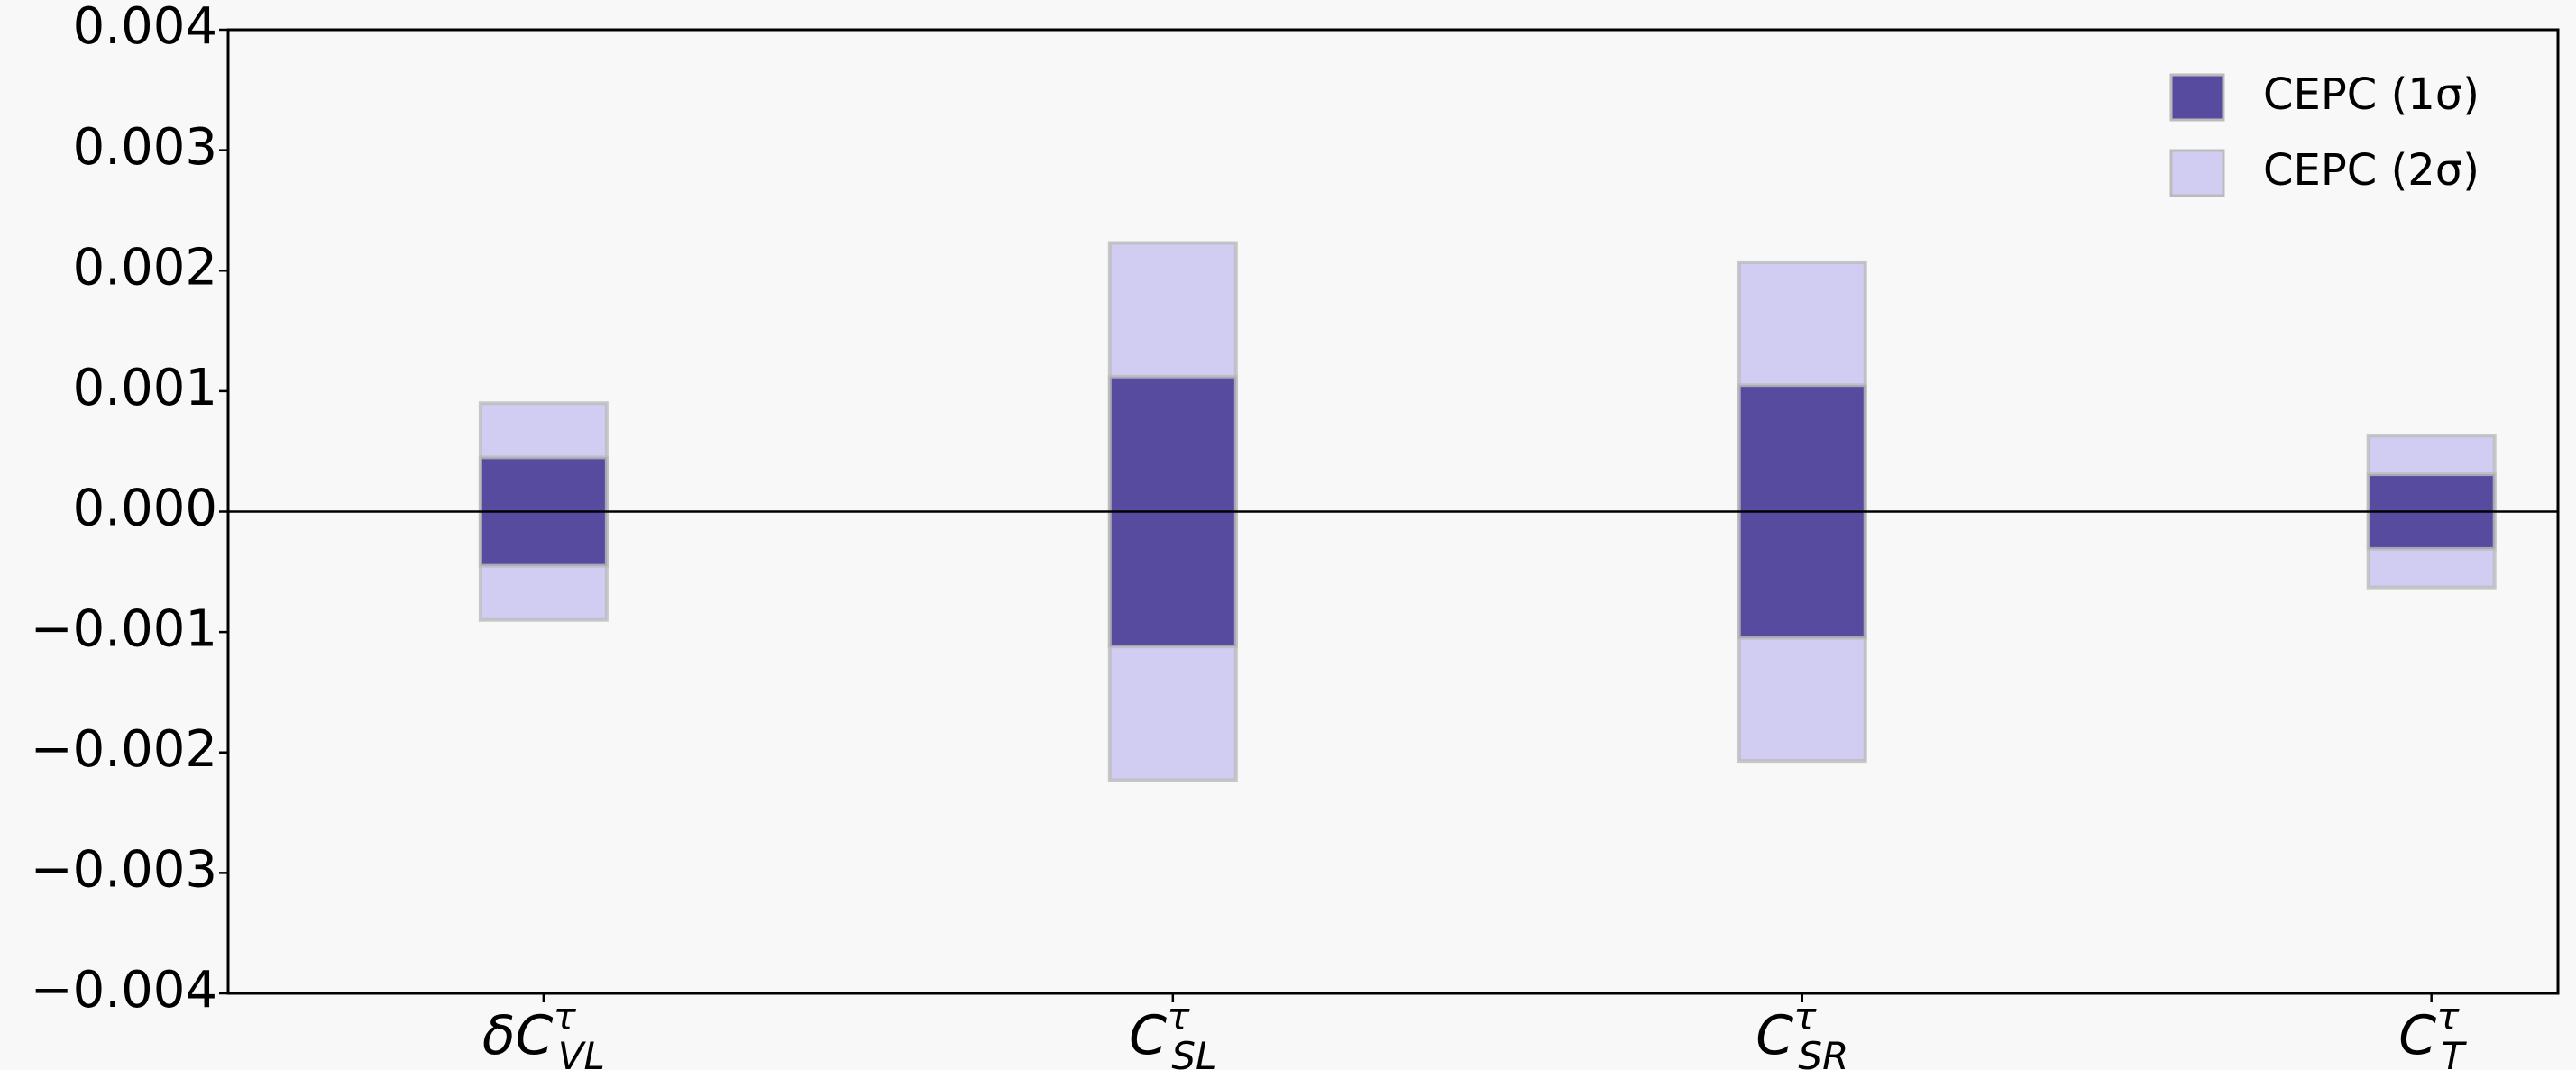 This screenshot has height=1070, width=2576. I want to click on label-sub: T, so click(2454, 1052).